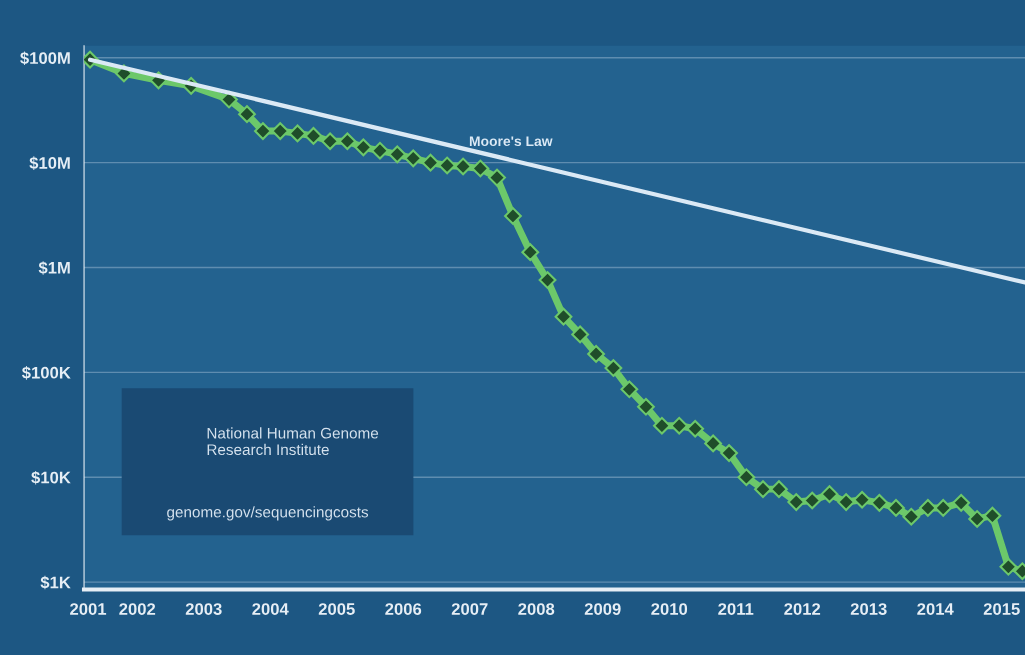 This screenshot has width=1025, height=655. What do you see at coordinates (602, 609) in the screenshot?
I see `x-tick-label: 2009` at bounding box center [602, 609].